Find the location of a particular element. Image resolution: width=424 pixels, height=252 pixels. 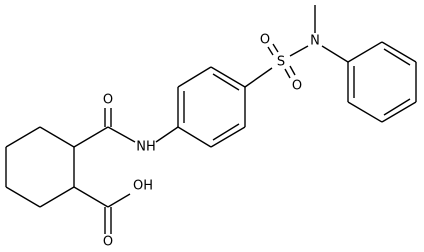

atom-label: NH is located at coordinates (146, 147).